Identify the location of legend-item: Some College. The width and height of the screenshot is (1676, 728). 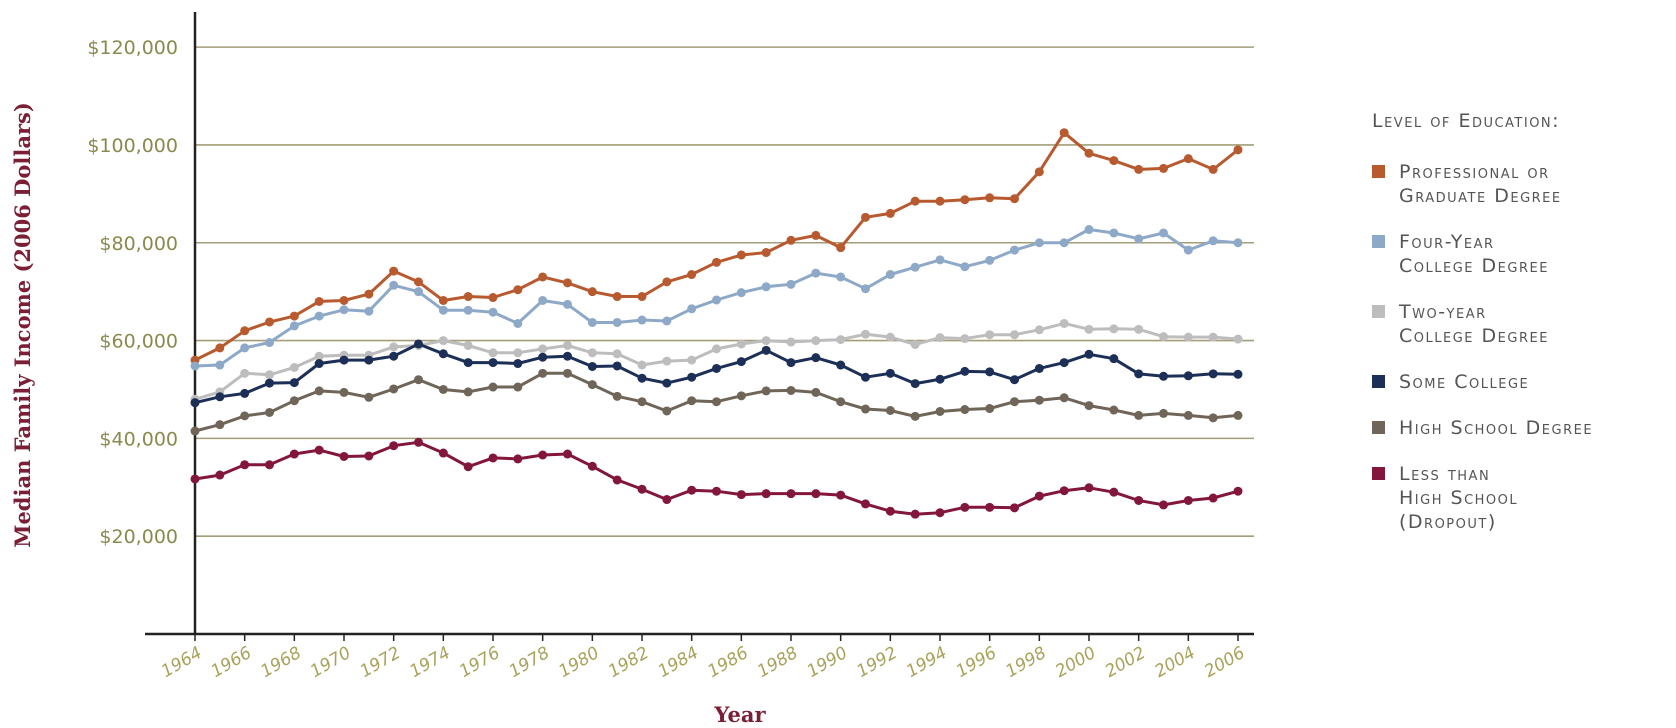
(1522, 382).